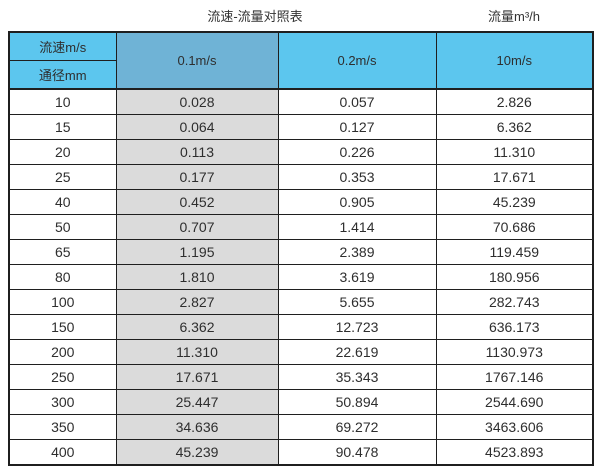 The width and height of the screenshot is (600, 466). I want to click on column-header-0-1ms: 0.1m/s, so click(197, 60).